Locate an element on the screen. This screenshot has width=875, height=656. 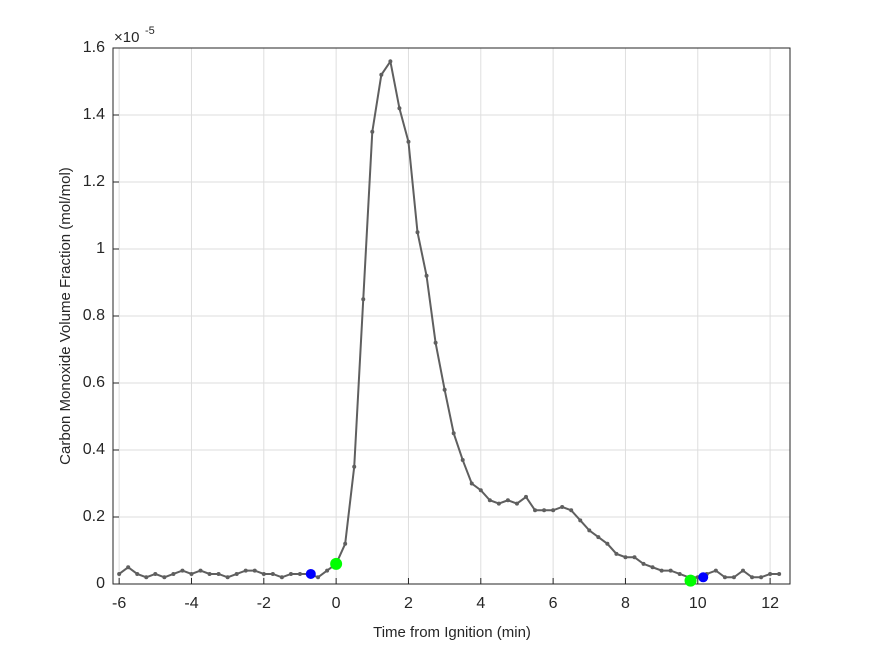
y-tick-label: 0.6 is located at coordinates (94, 382).